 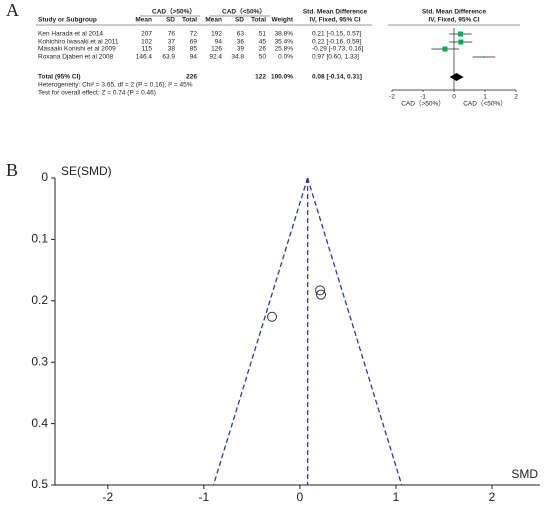 What do you see at coordinates (260, 77) in the screenshot?
I see `total-cell: 122` at bounding box center [260, 77].